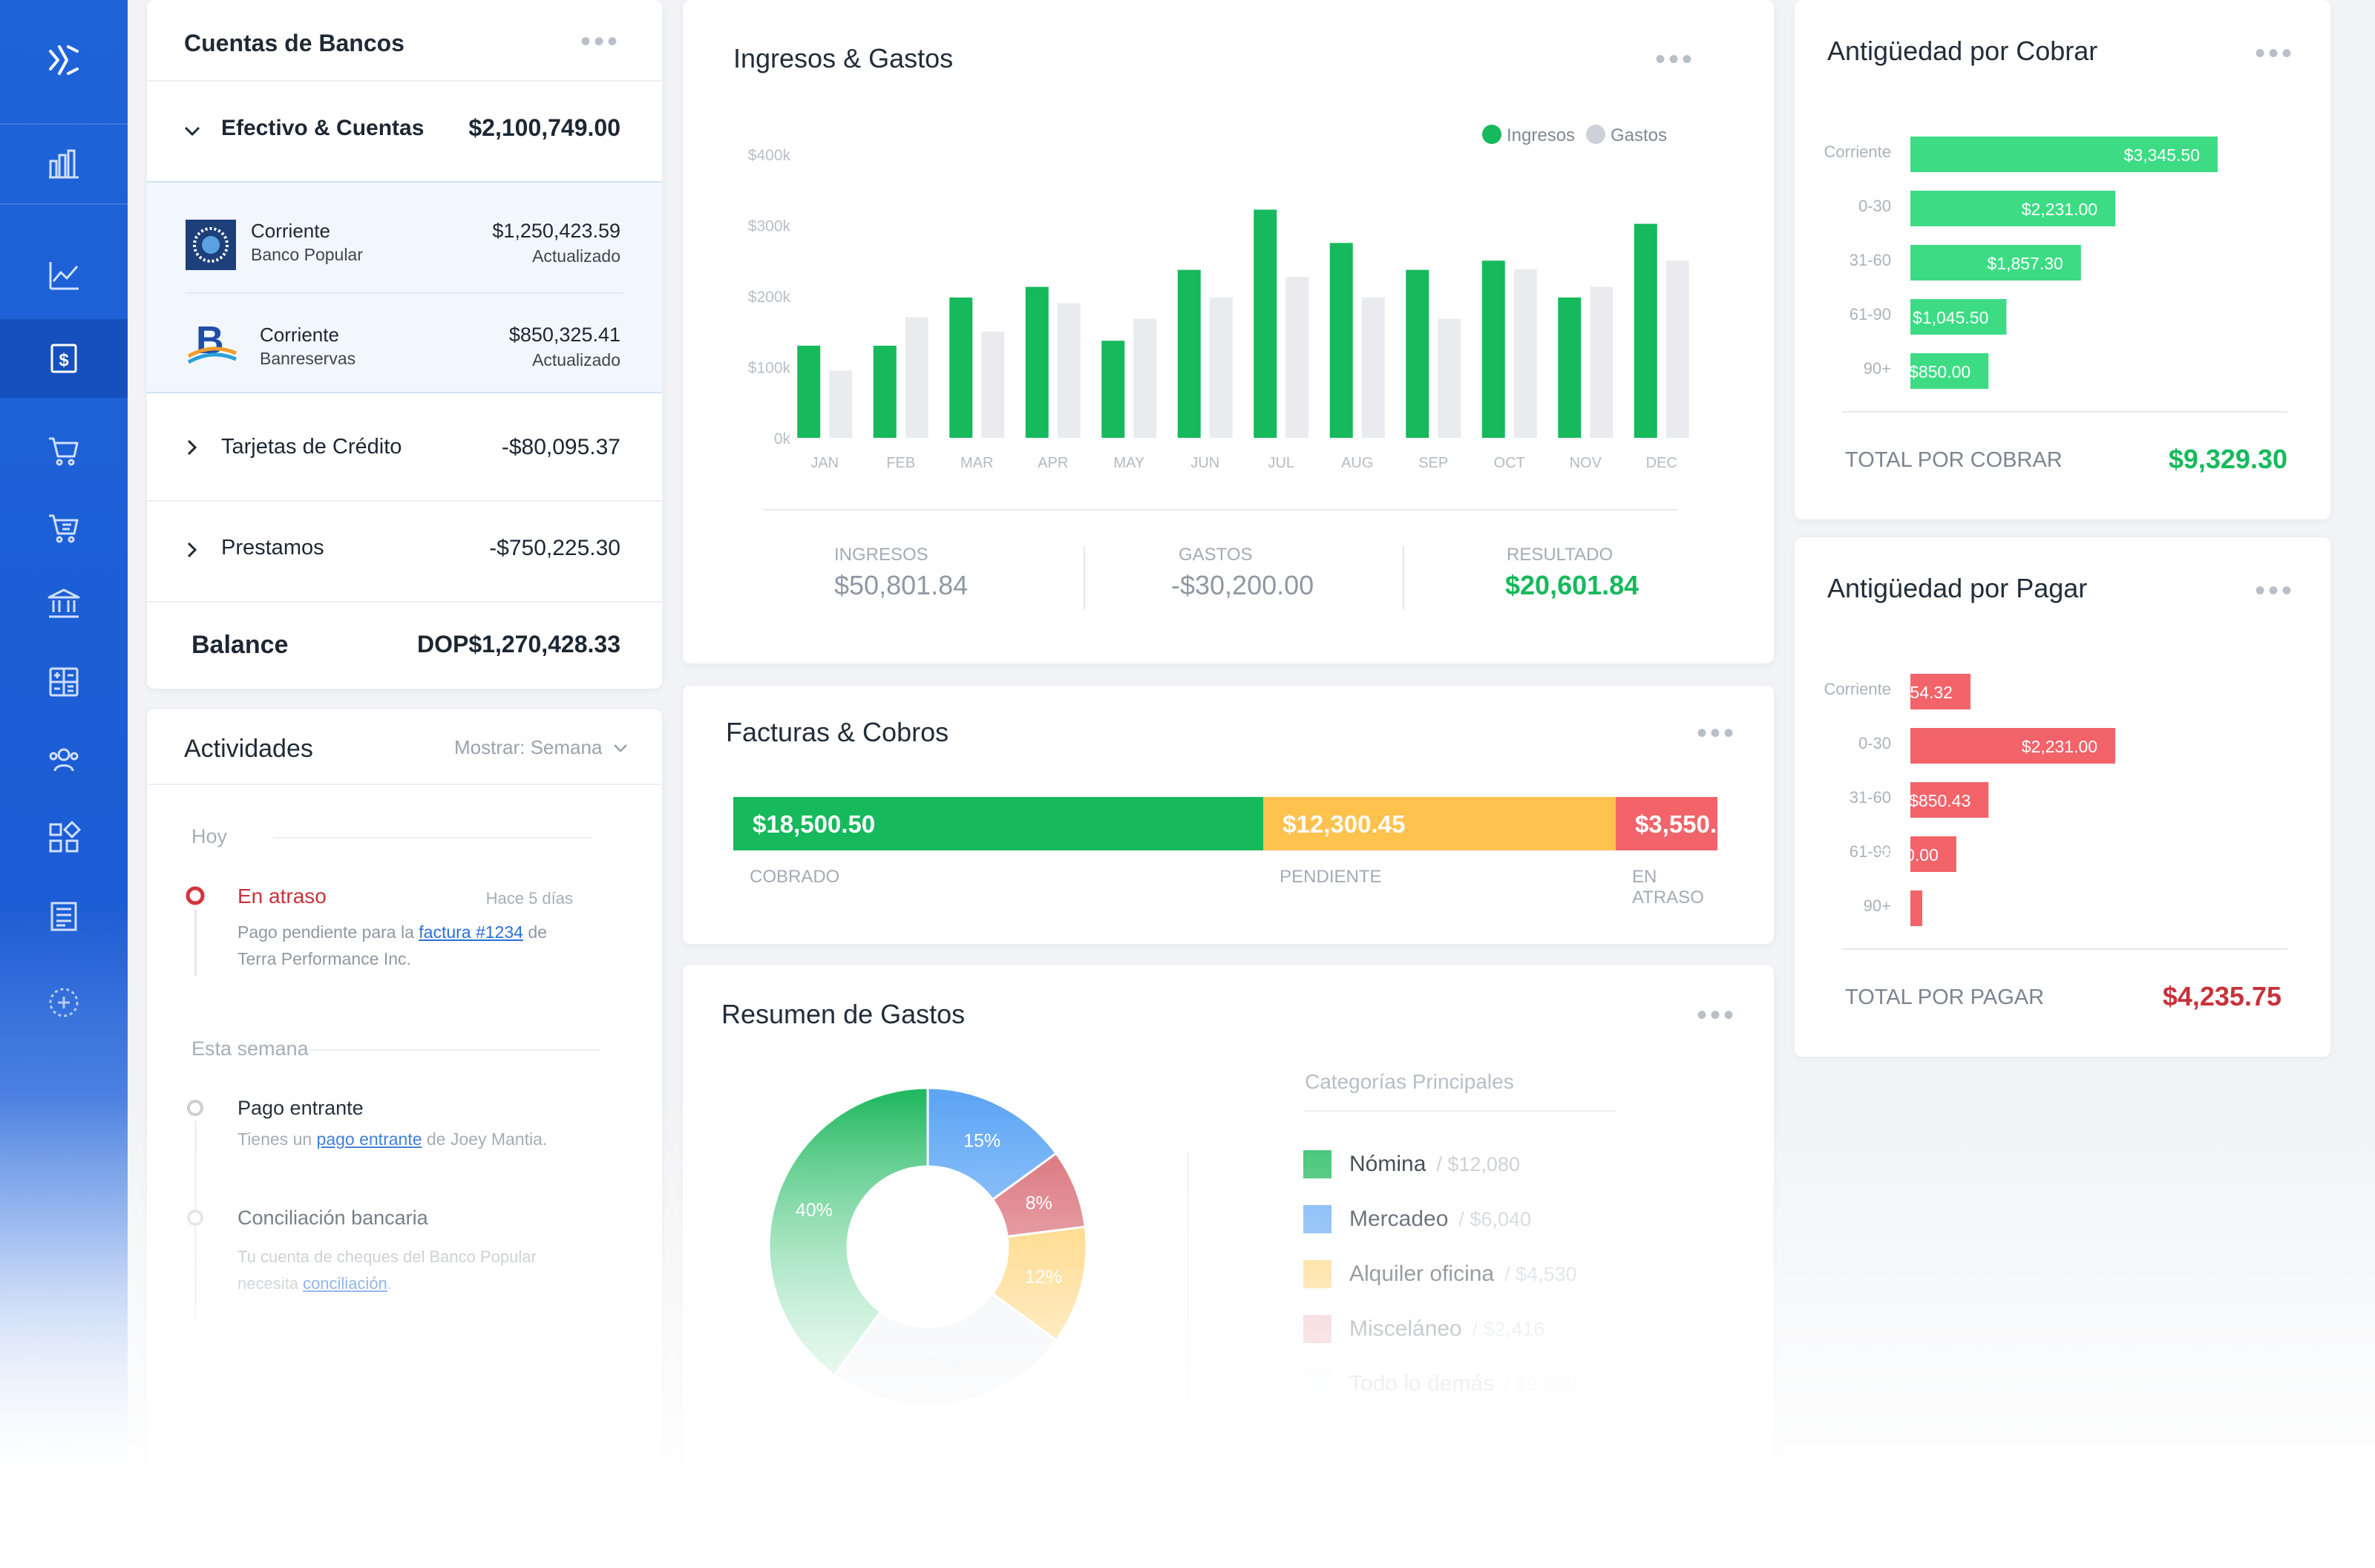 Image resolution: width=2375 pixels, height=1568 pixels. I want to click on y-tick-label: $200k, so click(769, 297).